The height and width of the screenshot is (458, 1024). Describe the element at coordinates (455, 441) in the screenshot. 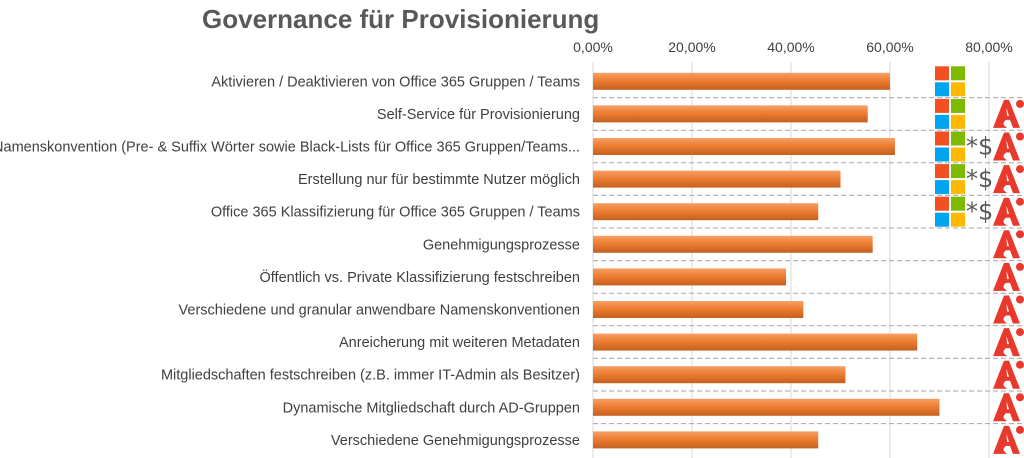

I see `category-label: Verschiedene Genehmigungsprozesse` at that location.